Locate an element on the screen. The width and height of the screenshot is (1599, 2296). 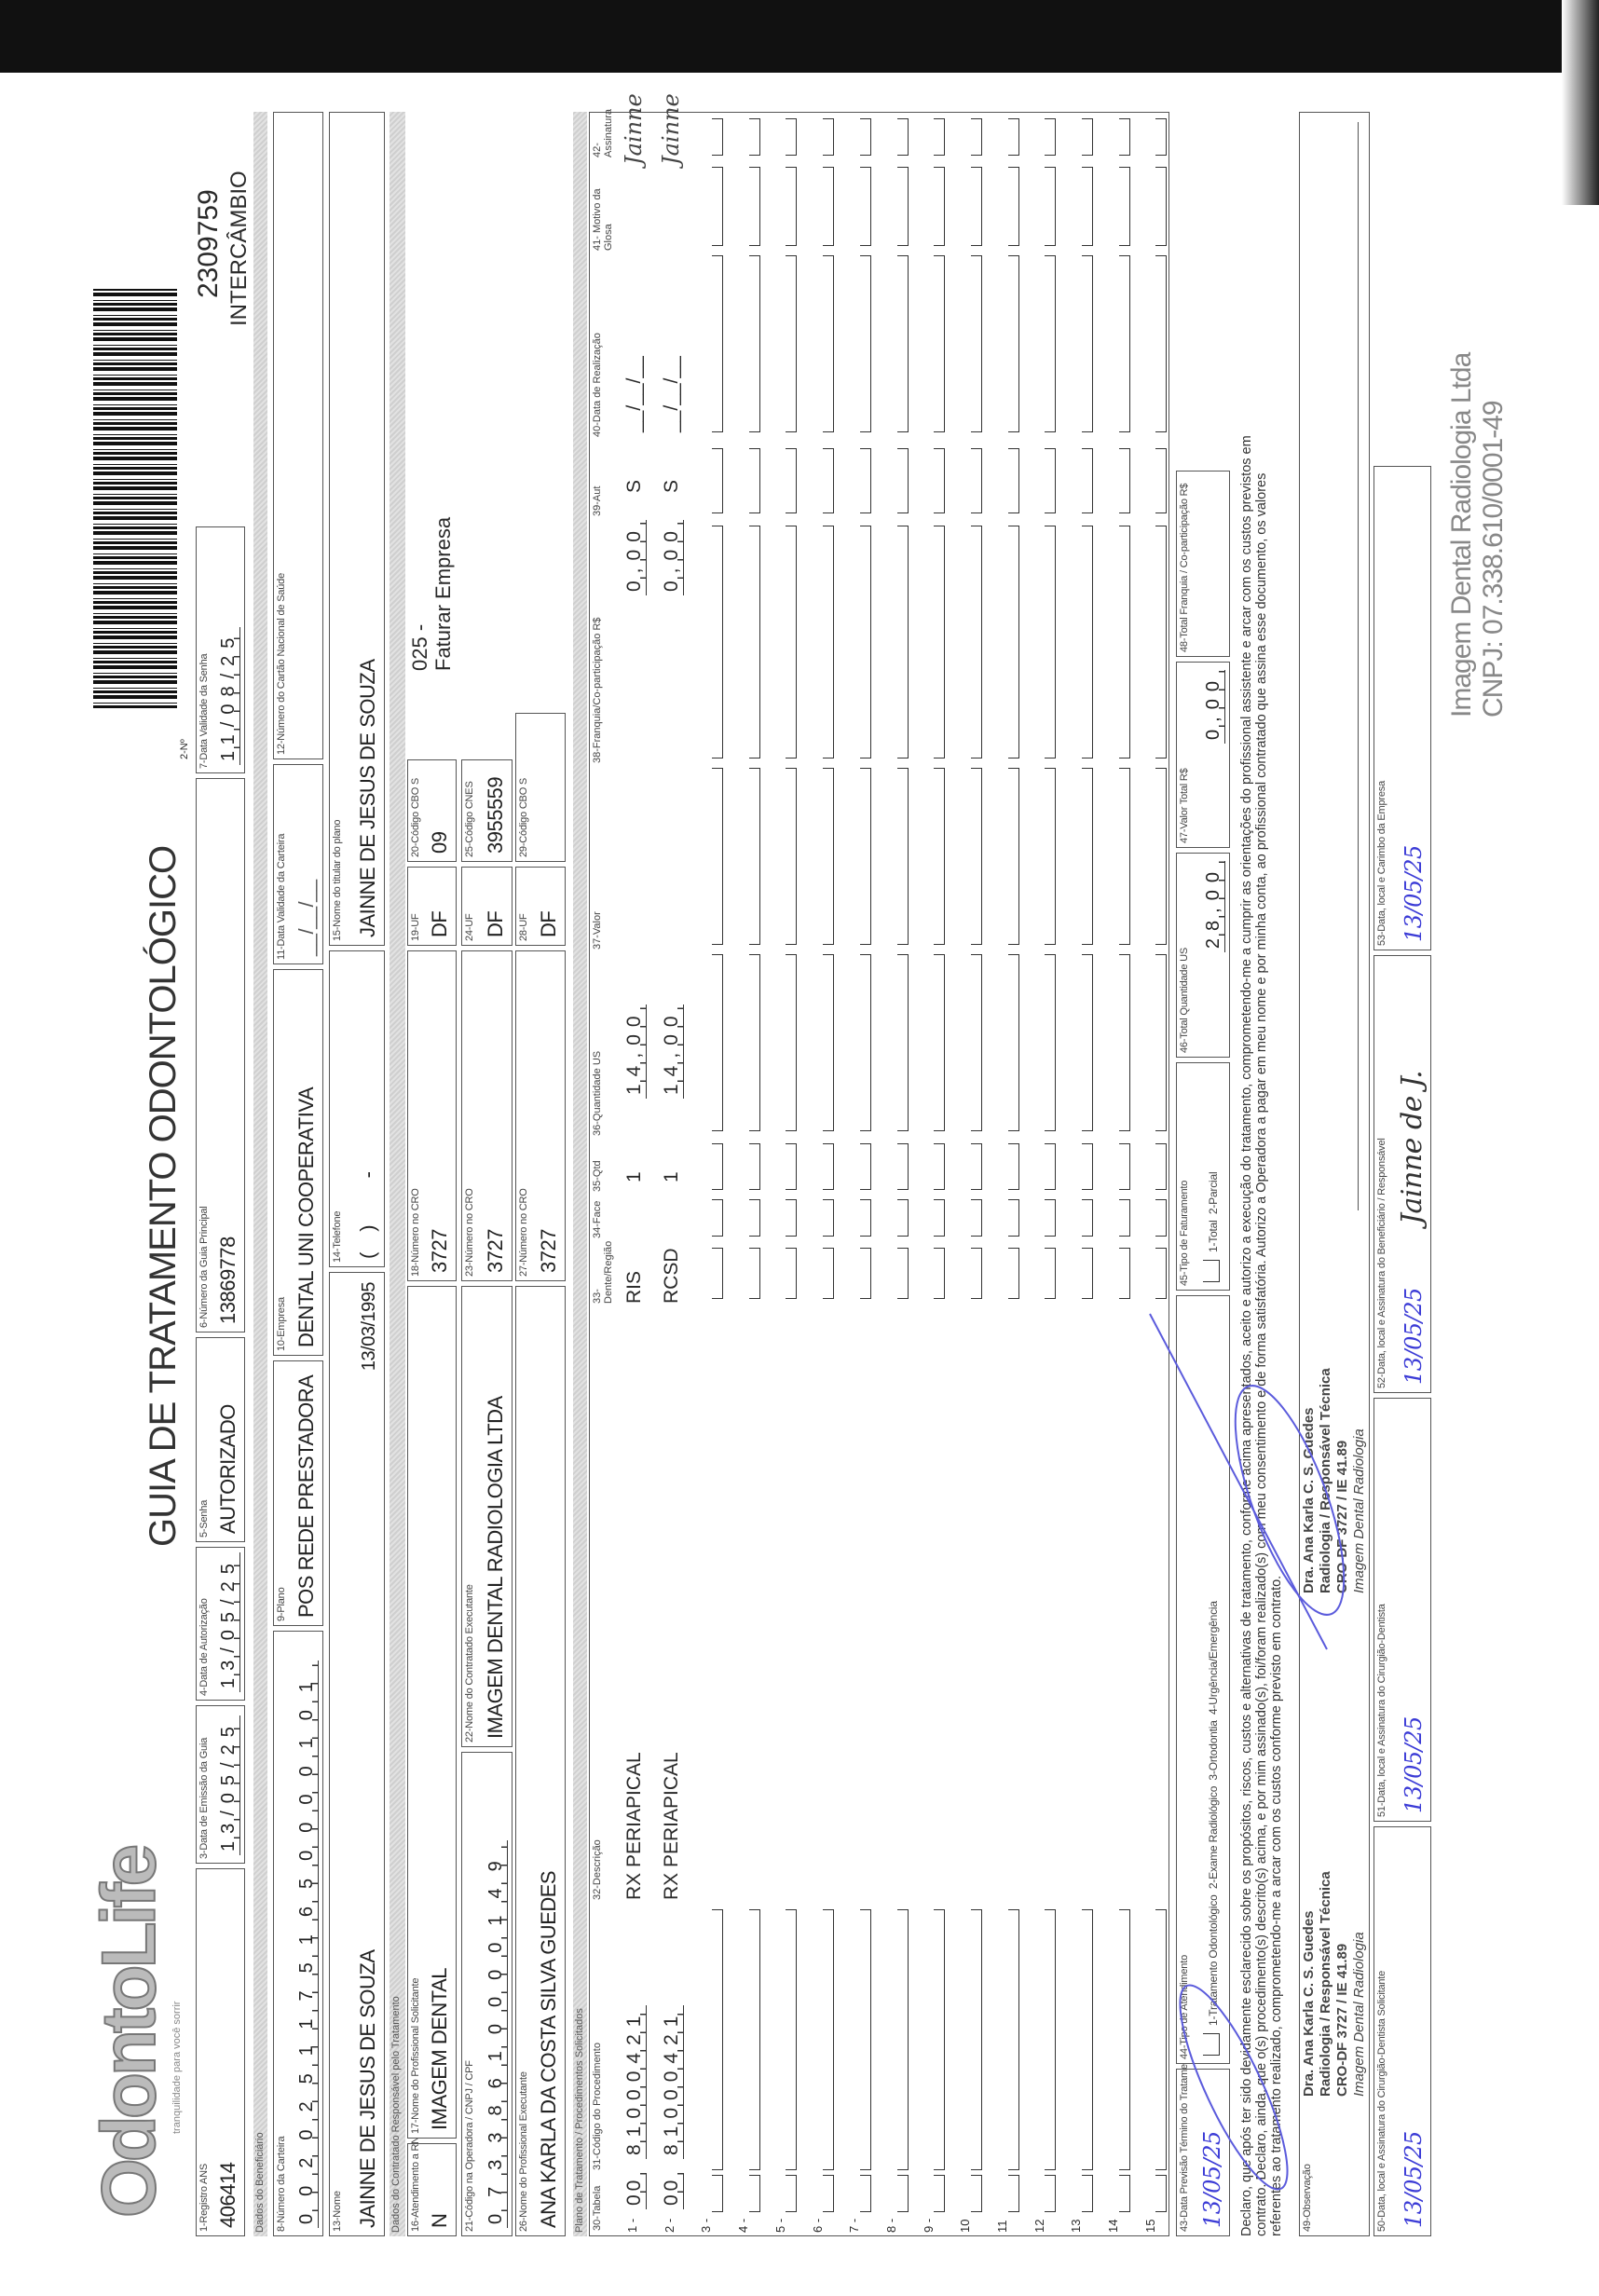
scan-border is located at coordinates (799, 36).